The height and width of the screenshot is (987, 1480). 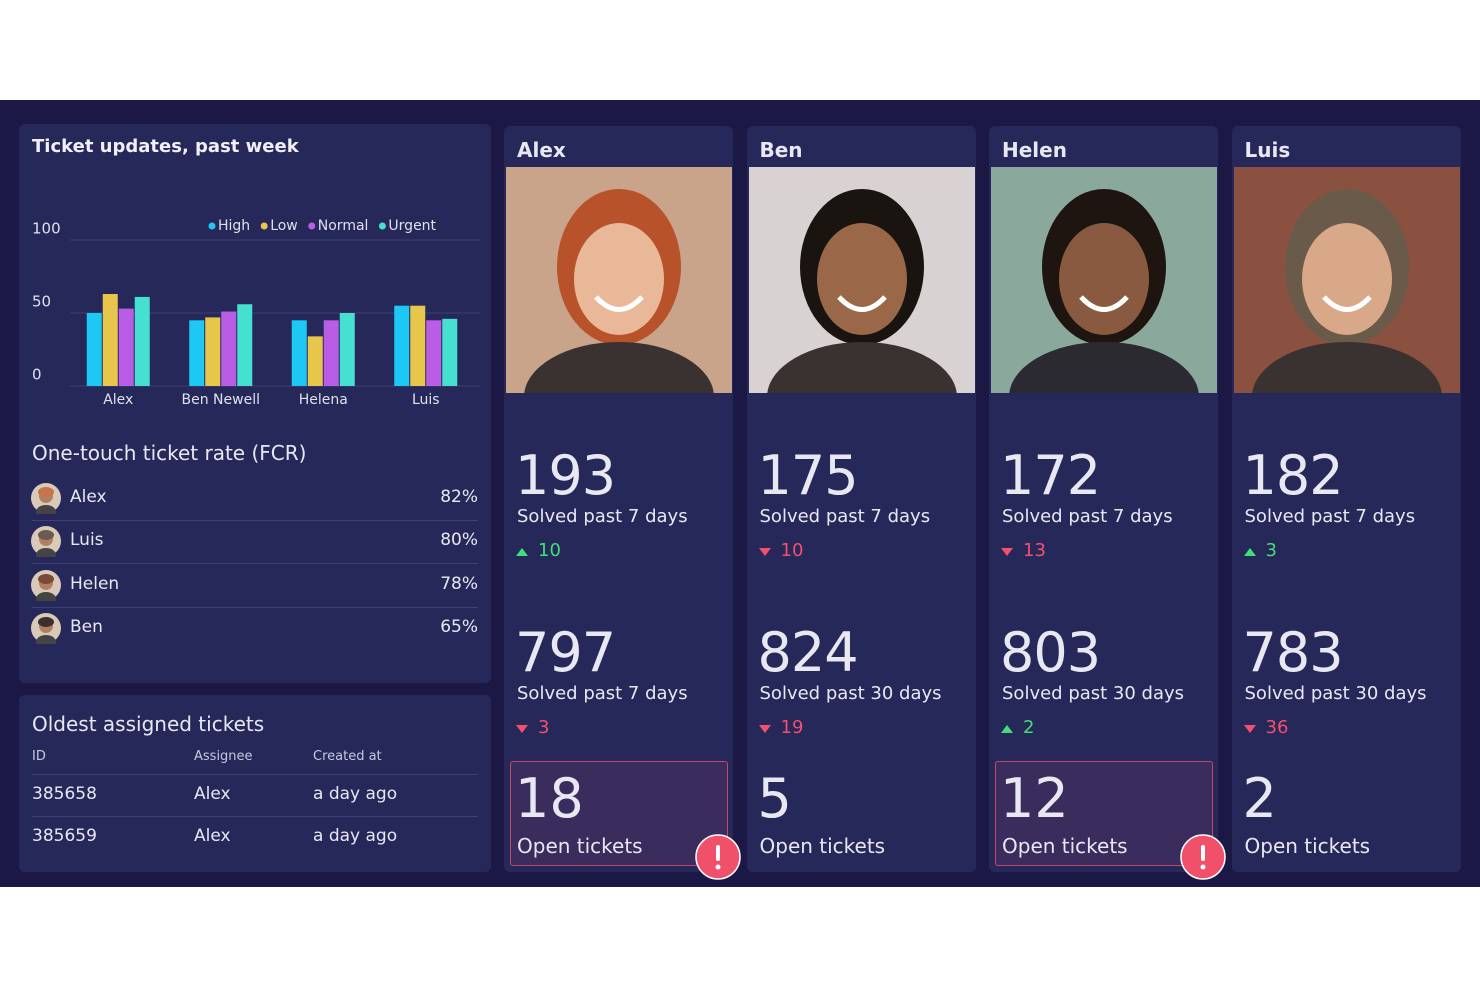 I want to click on stat-change: 36, so click(x=1277, y=727).